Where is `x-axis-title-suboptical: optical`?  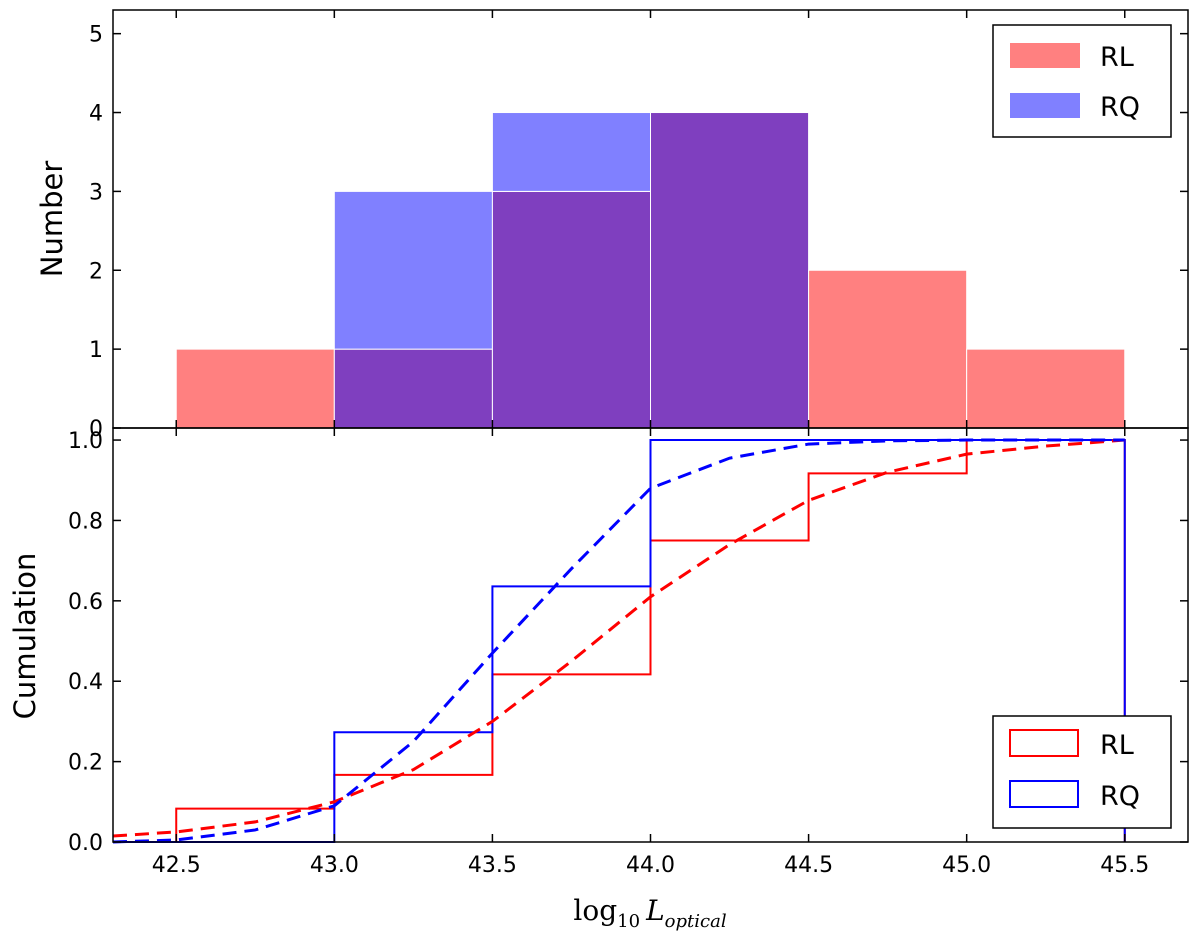
x-axis-title-suboptical: optical is located at coordinates (696, 921).